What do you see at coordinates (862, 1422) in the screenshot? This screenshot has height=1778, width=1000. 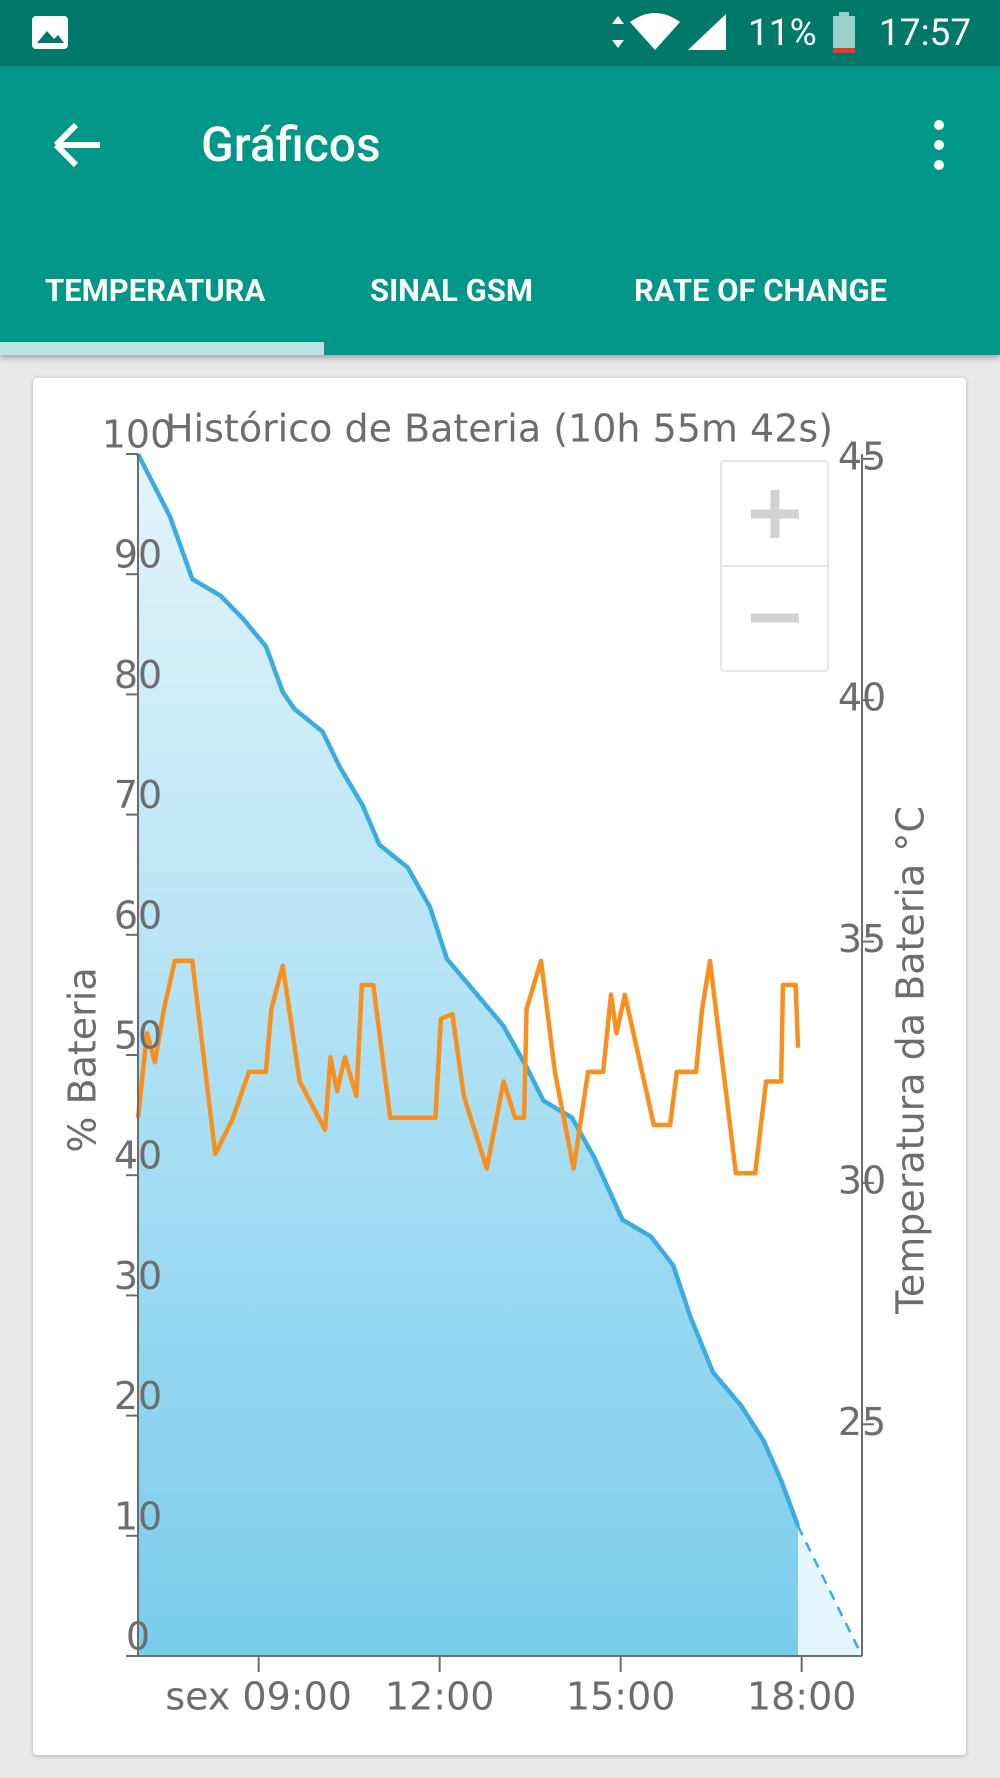 I see `y2-tick-label: 25` at bounding box center [862, 1422].